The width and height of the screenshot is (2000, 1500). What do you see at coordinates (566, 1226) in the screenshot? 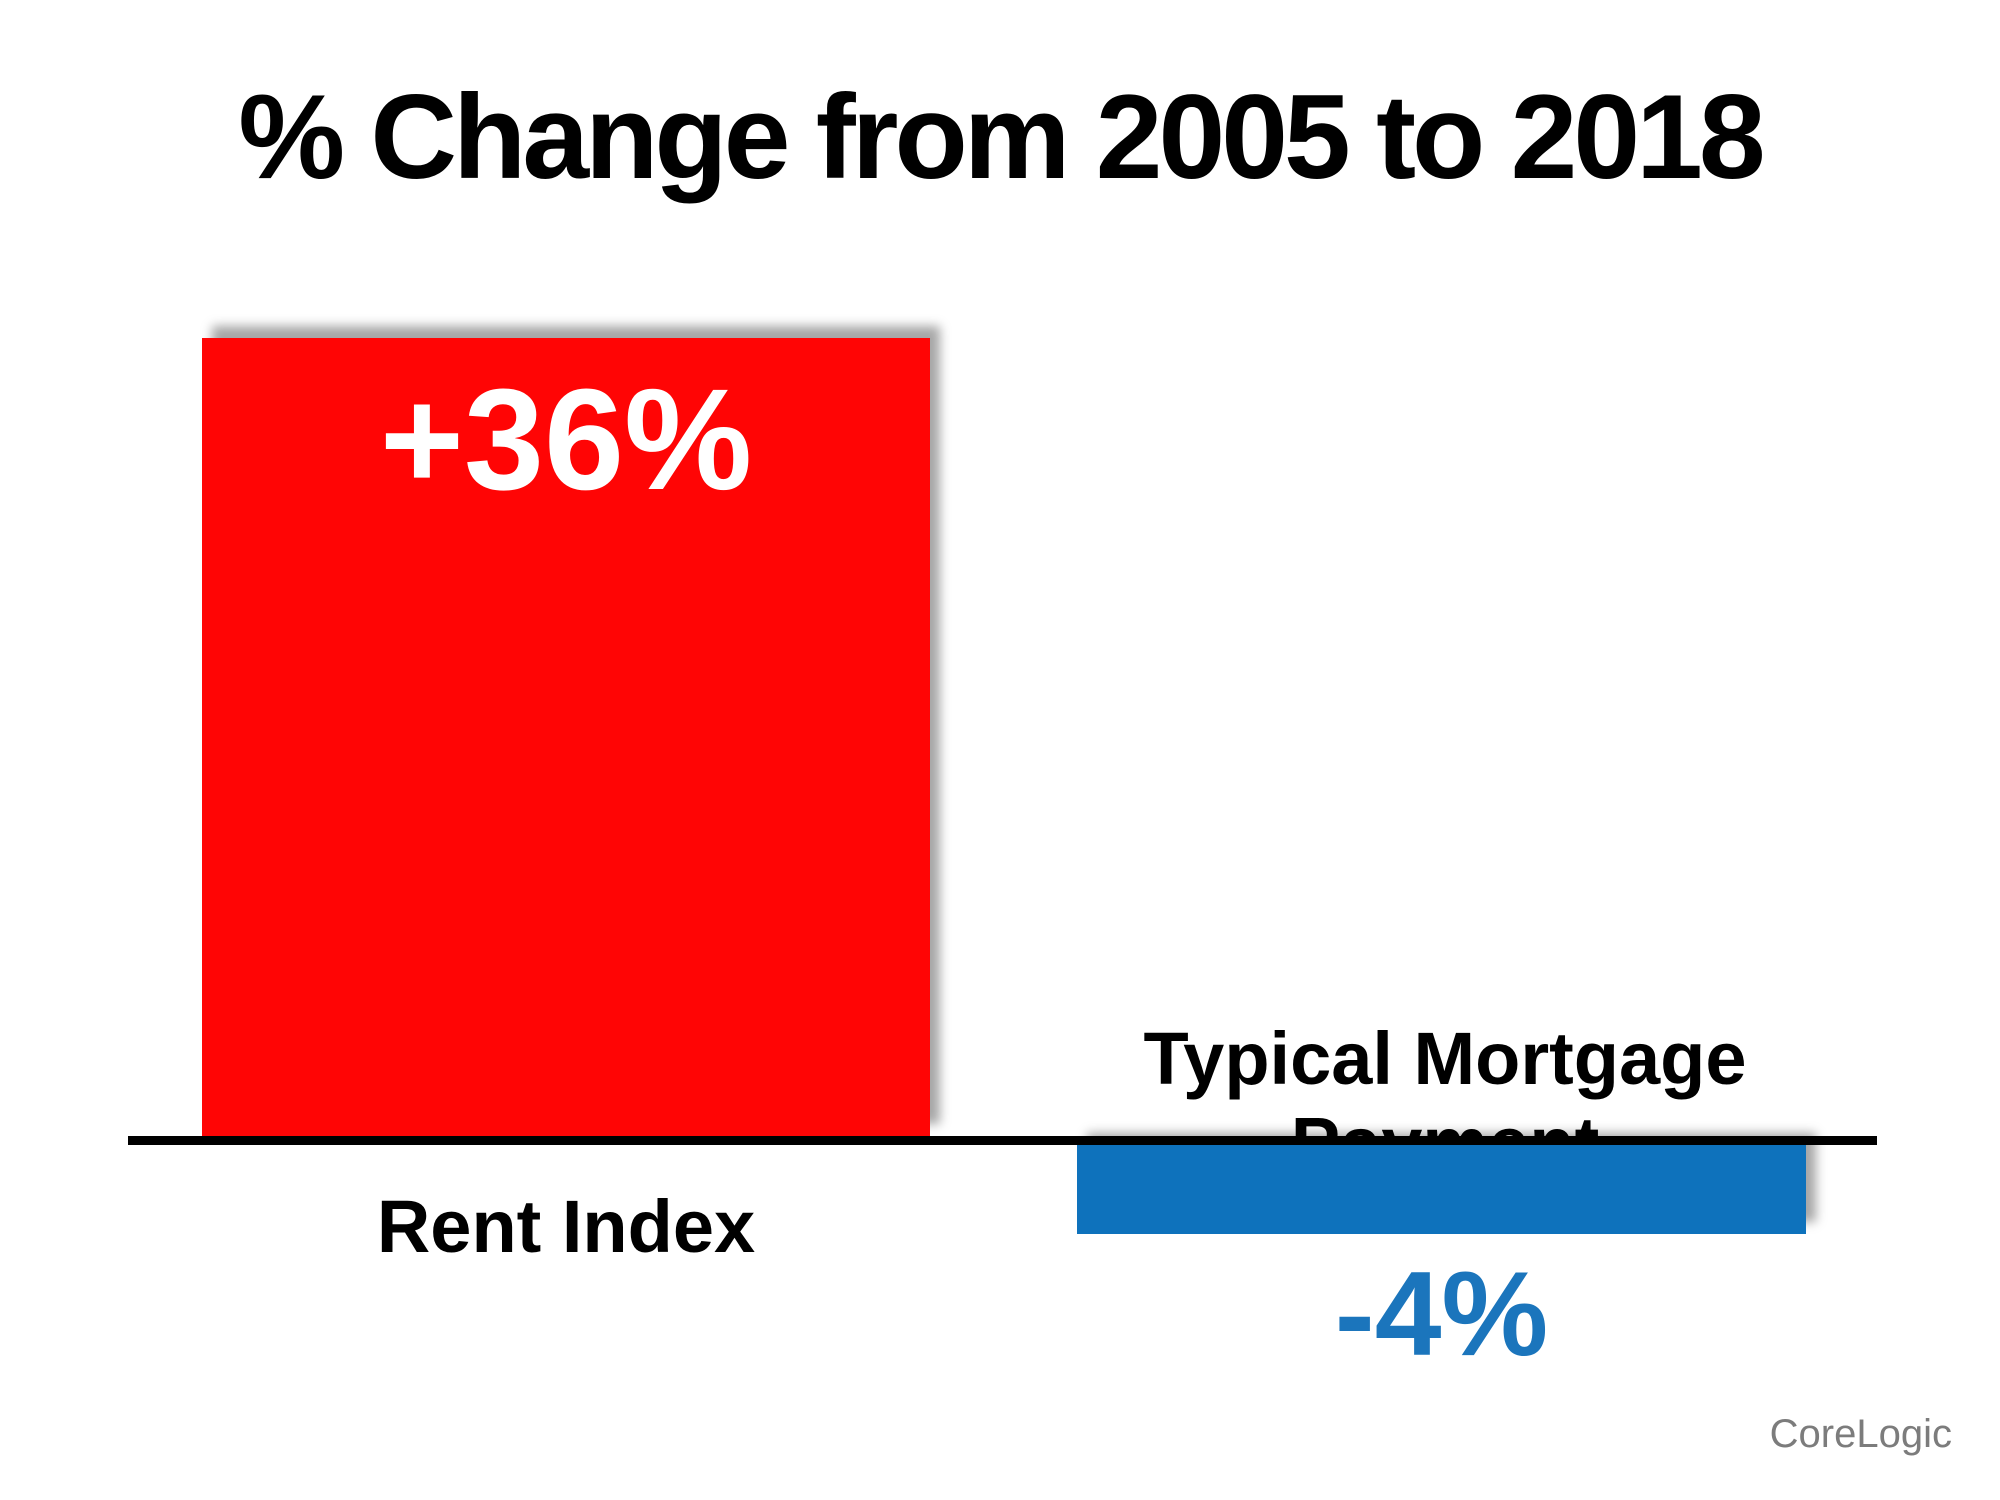
I see `category-label-rent-index: Rent Index` at bounding box center [566, 1226].